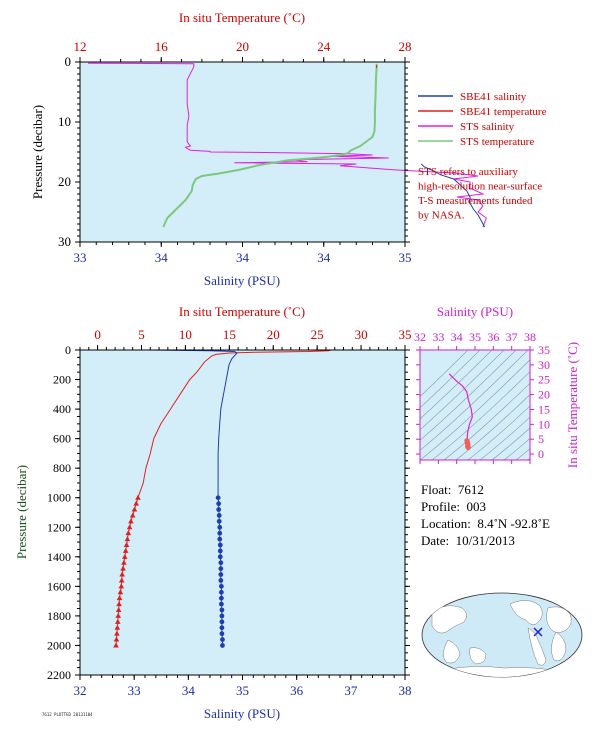 This screenshot has width=601, height=736. Describe the element at coordinates (541, 439) in the screenshot. I see `ts-temp-tick-label: 5` at that location.